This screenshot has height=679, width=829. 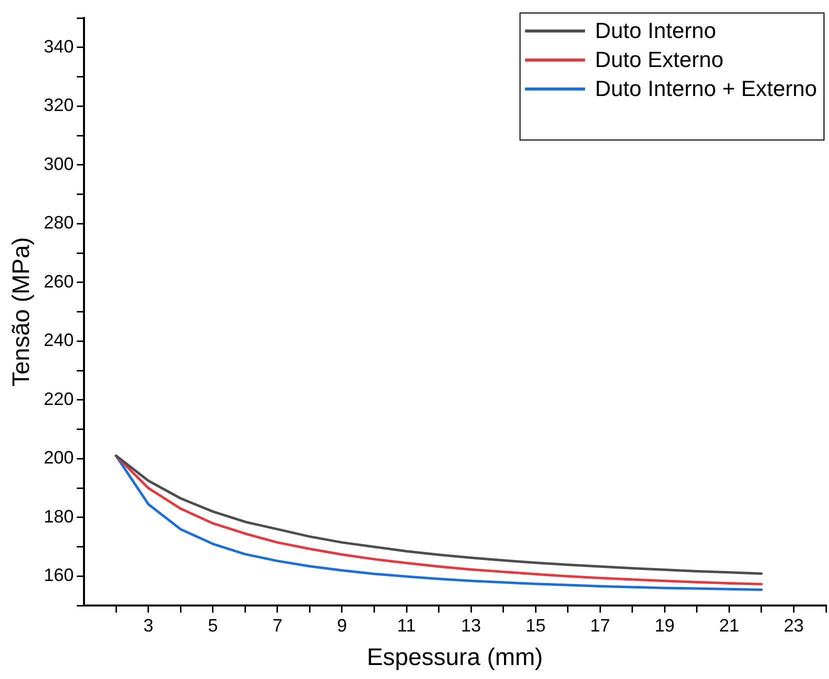 I want to click on y-tick-label: 160, so click(x=59, y=575).